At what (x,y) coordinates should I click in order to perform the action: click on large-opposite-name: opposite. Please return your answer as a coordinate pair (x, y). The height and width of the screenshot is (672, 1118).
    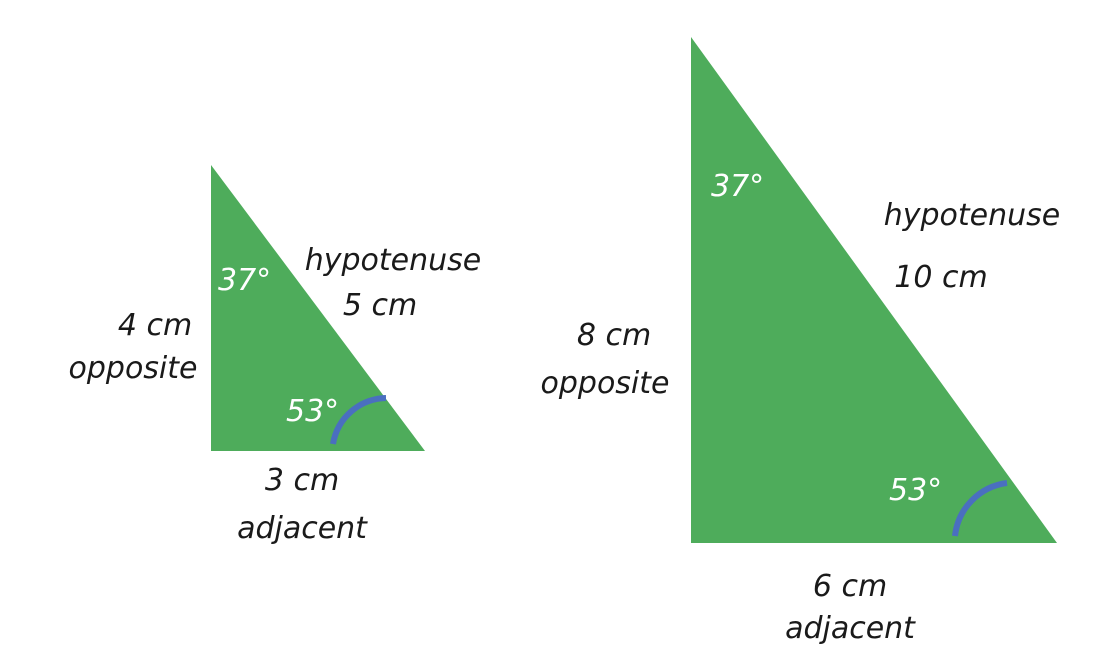
    Looking at the image, I should click on (605, 383).